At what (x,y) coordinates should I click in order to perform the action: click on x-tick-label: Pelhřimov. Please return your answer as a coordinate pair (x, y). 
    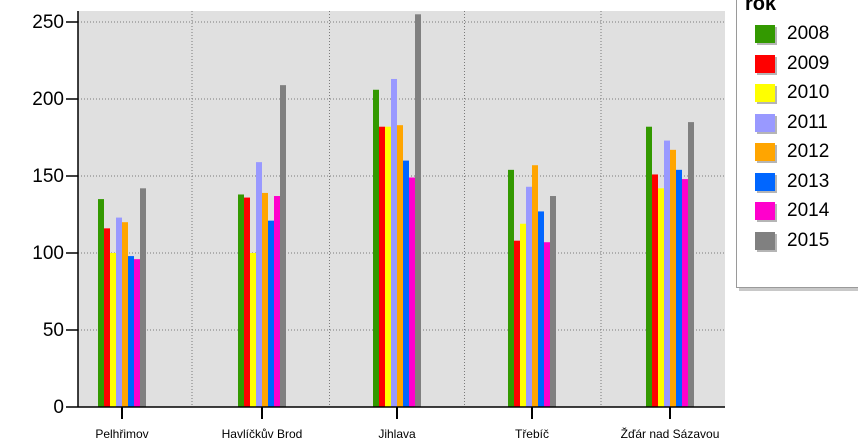
    Looking at the image, I should click on (121, 434).